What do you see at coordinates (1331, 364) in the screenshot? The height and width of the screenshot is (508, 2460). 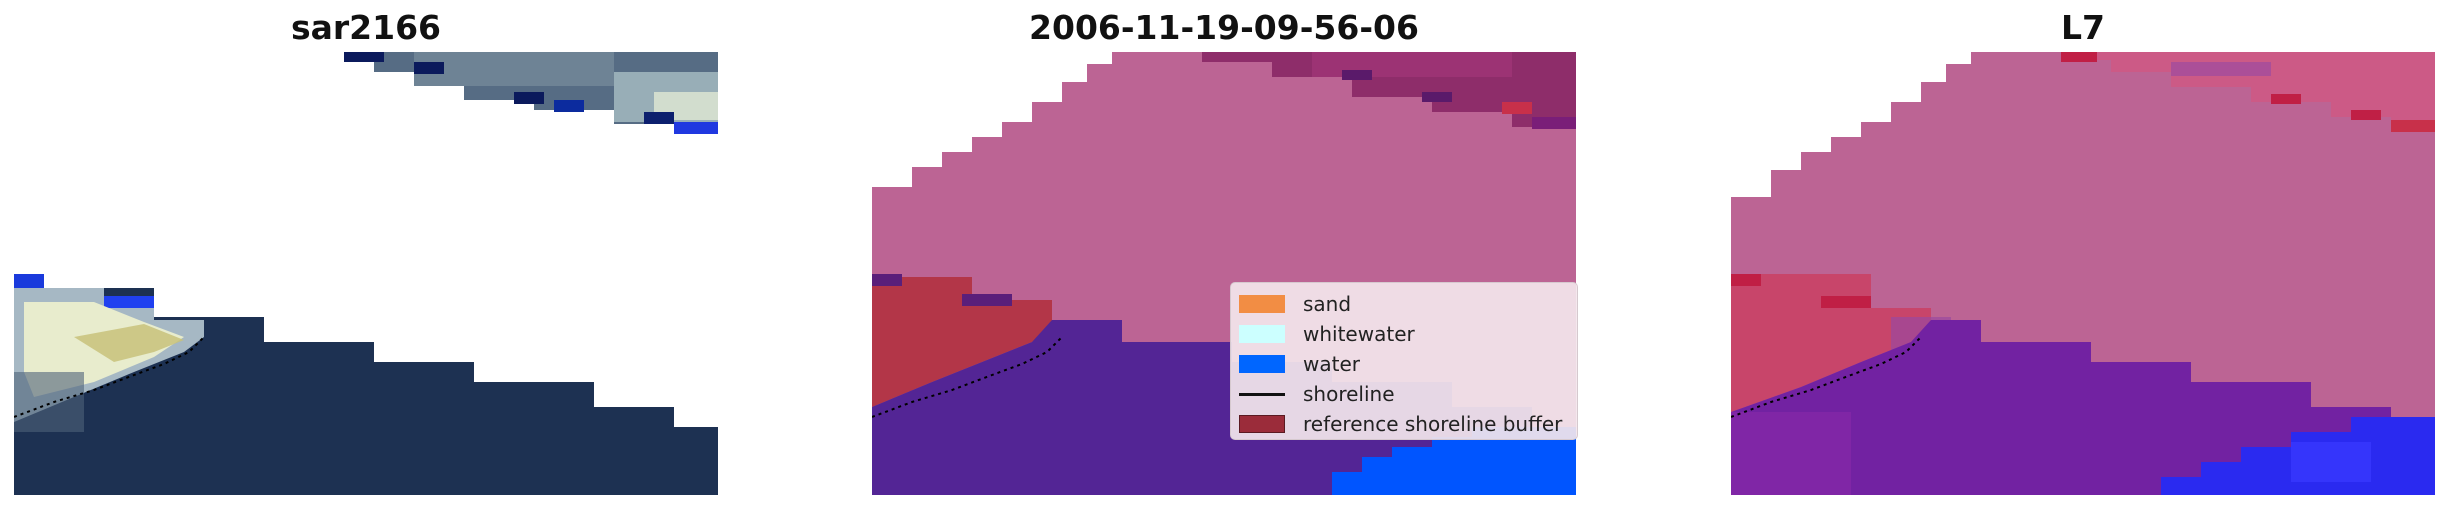 I see `legend-label: water` at bounding box center [1331, 364].